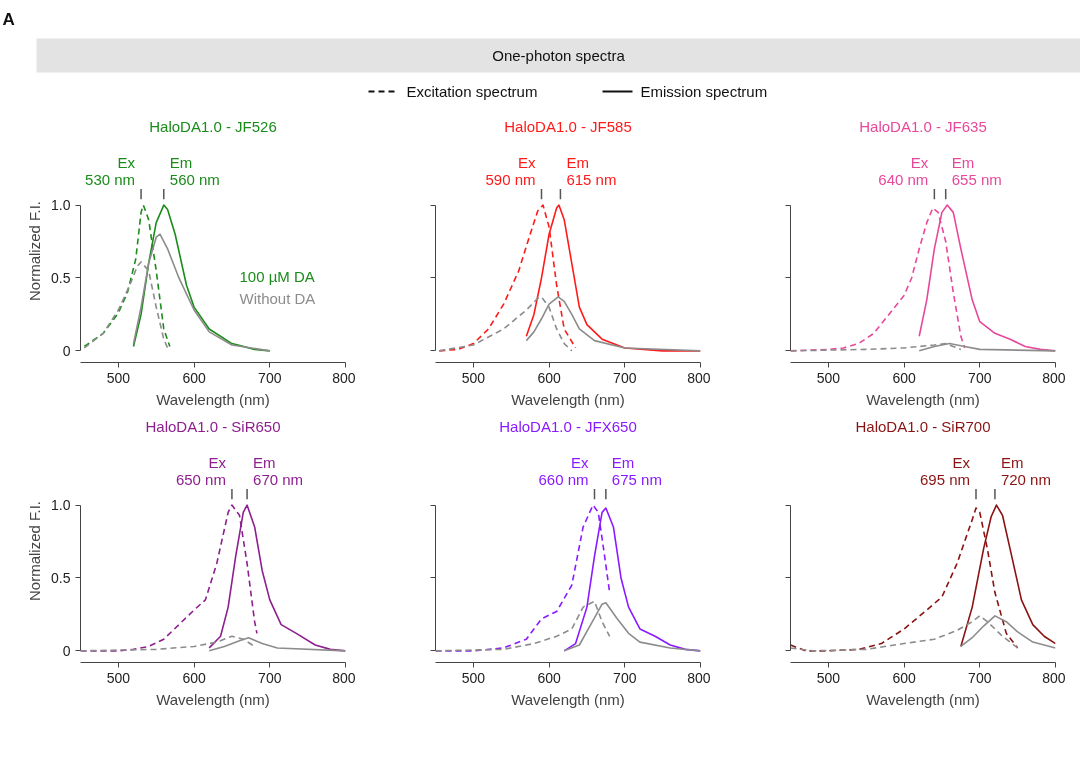 The height and width of the screenshot is (760, 1088). Describe the element at coordinates (213, 426) in the screenshot. I see `chart-title: HaloDA1.0 - SiR650` at that location.